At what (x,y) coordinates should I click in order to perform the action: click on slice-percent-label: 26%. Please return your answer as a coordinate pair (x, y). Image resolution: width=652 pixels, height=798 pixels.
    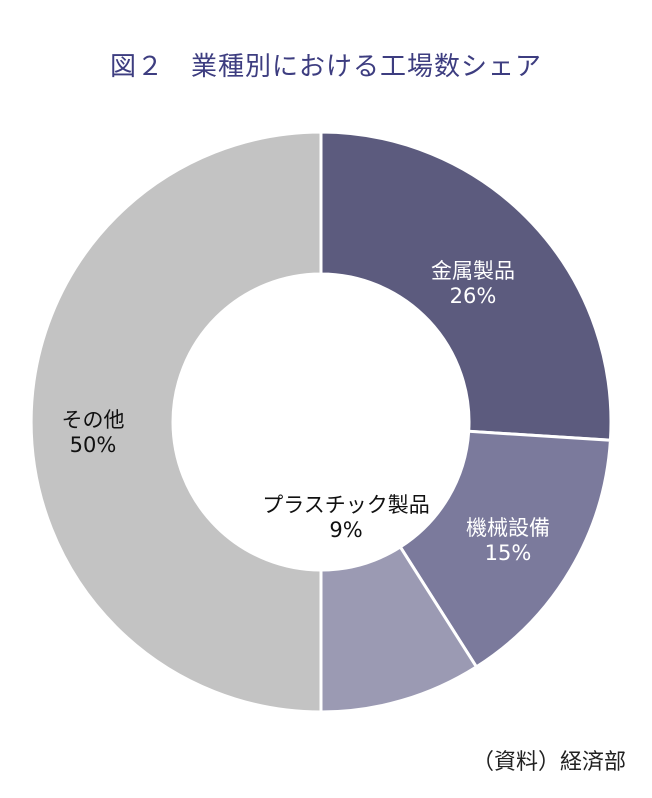
    Looking at the image, I should click on (473, 296).